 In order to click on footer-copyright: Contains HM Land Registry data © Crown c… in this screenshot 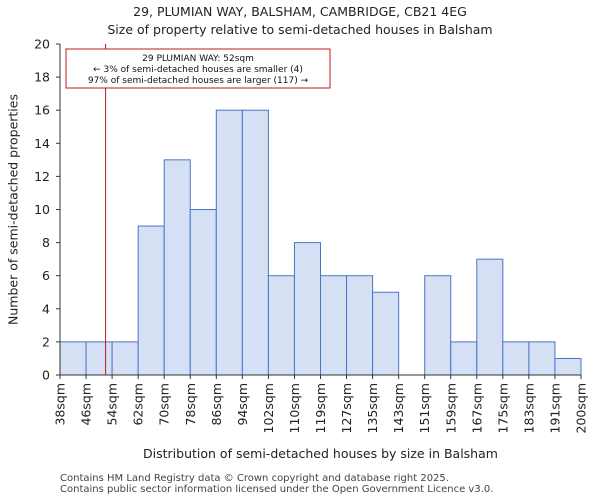, I will do `click(254, 478)`.